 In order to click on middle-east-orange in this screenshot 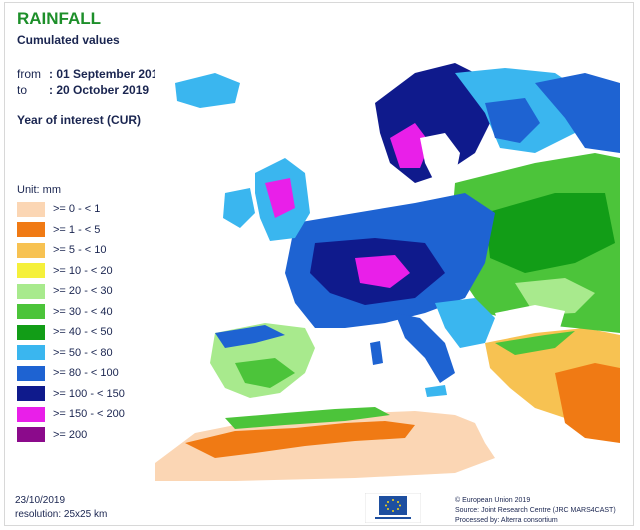, I will do `click(587, 403)`.